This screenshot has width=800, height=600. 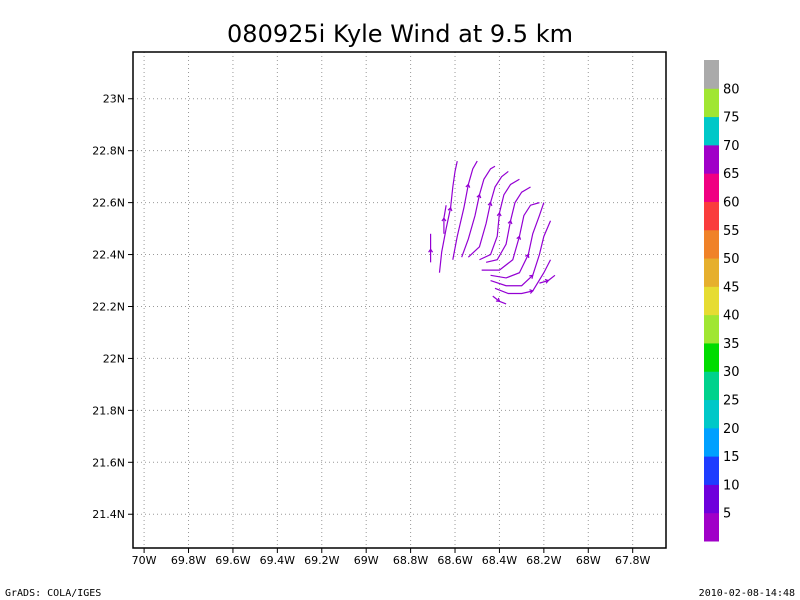 What do you see at coordinates (731, 316) in the screenshot?
I see `colorbar-label: 40` at bounding box center [731, 316].